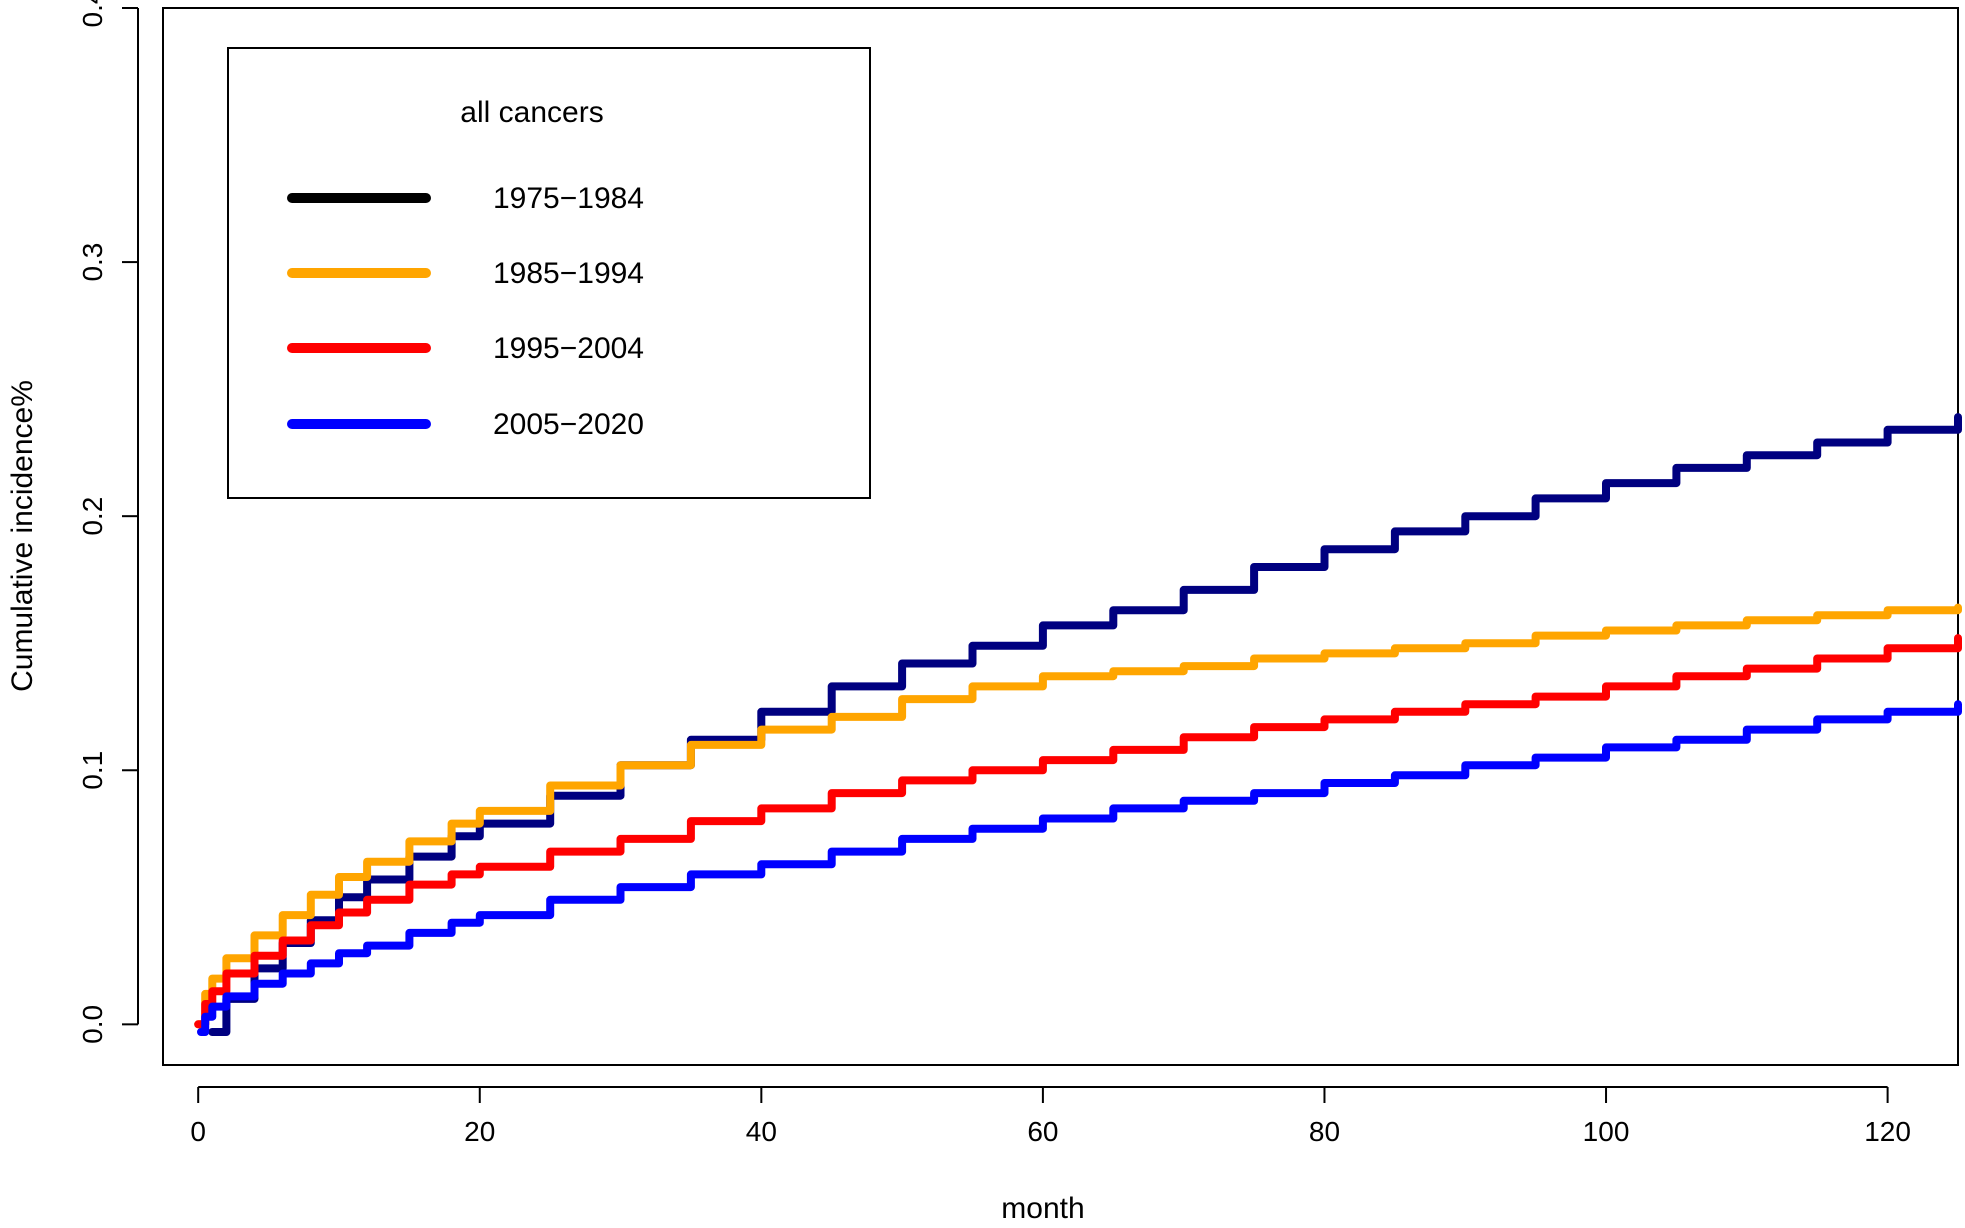  Describe the element at coordinates (1887, 1131) in the screenshot. I see `x-tick-label: 120` at that location.